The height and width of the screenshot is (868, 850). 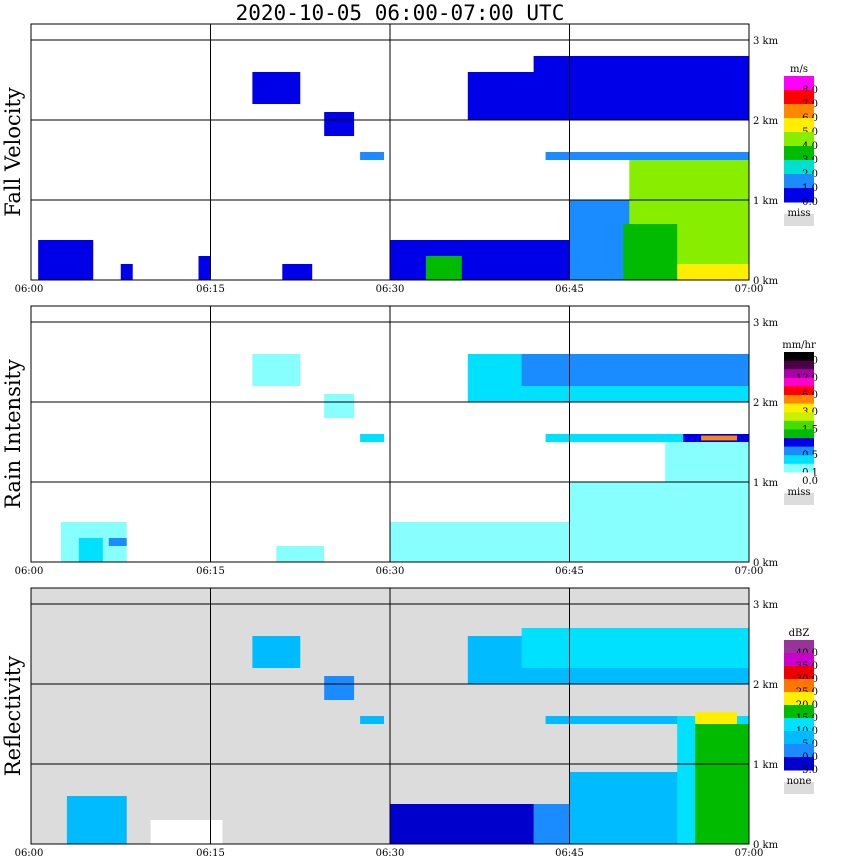 I want to click on panel-title: Fall Velocity, so click(x=13, y=152).